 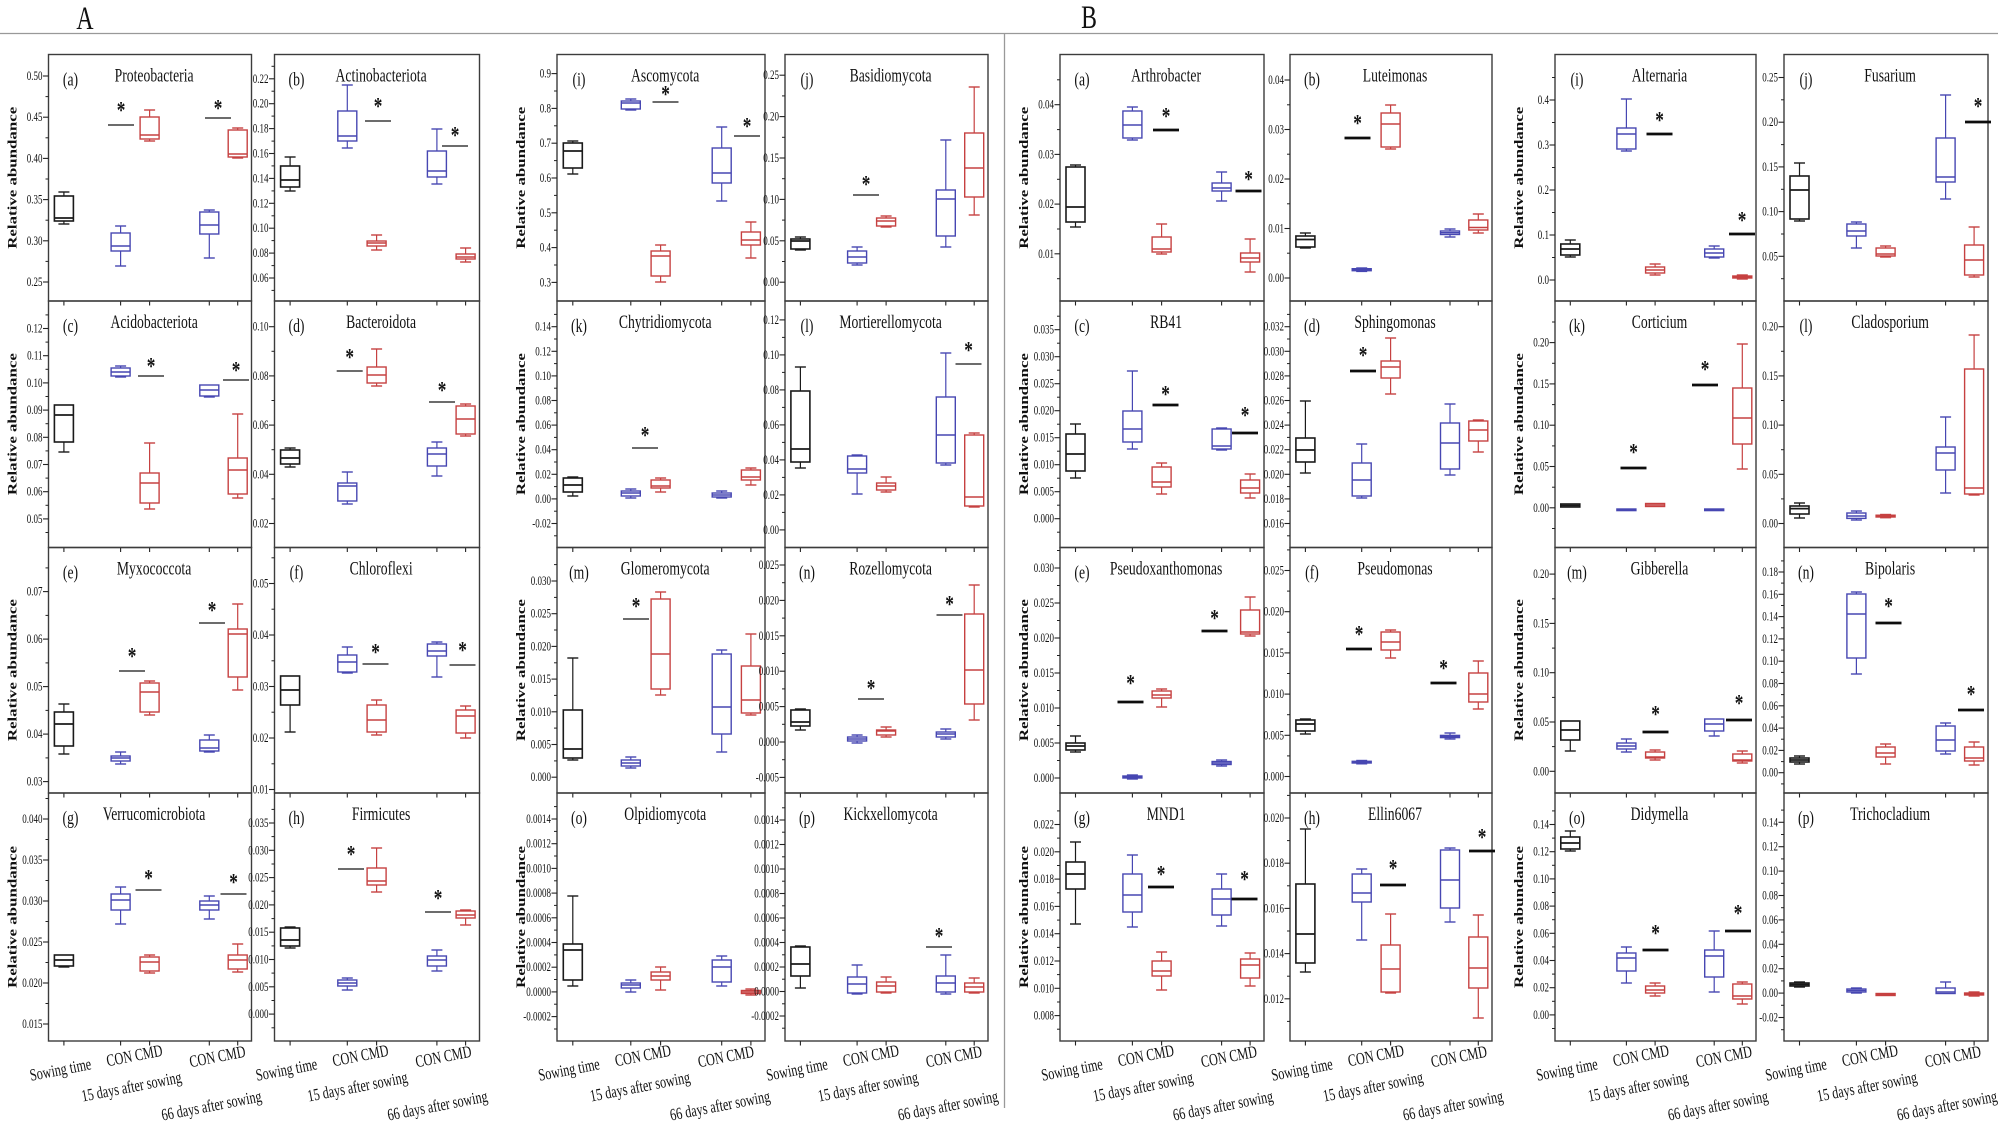 What do you see at coordinates (1660, 322) in the screenshot?
I see `svg-text: Corticium` at bounding box center [1660, 322].